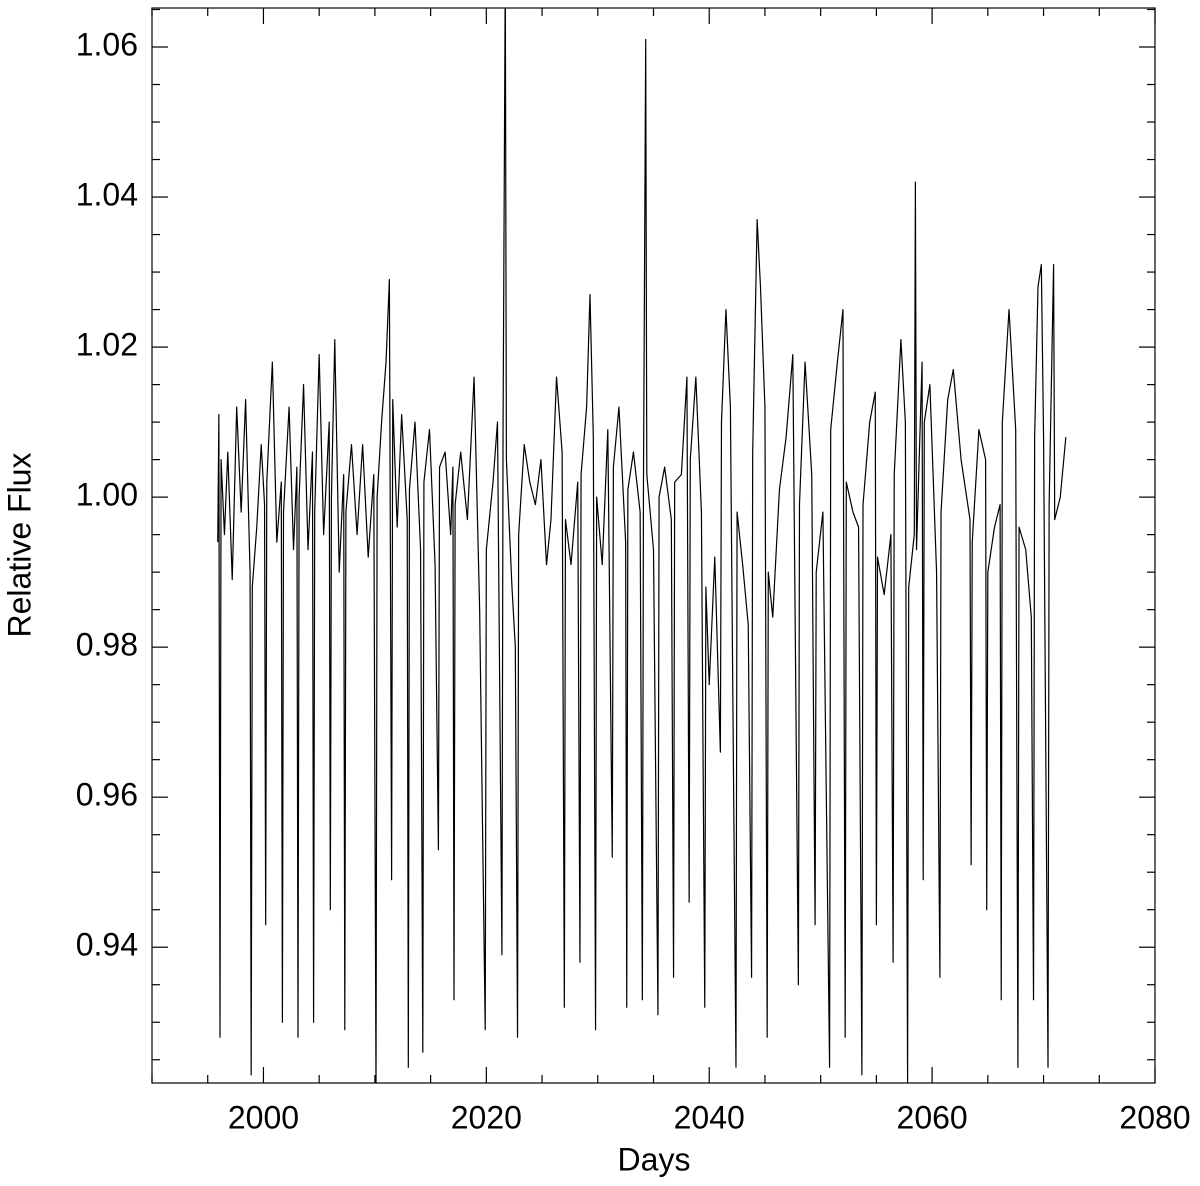  What do you see at coordinates (654, 1159) in the screenshot?
I see `x-axis-label: Days` at bounding box center [654, 1159].